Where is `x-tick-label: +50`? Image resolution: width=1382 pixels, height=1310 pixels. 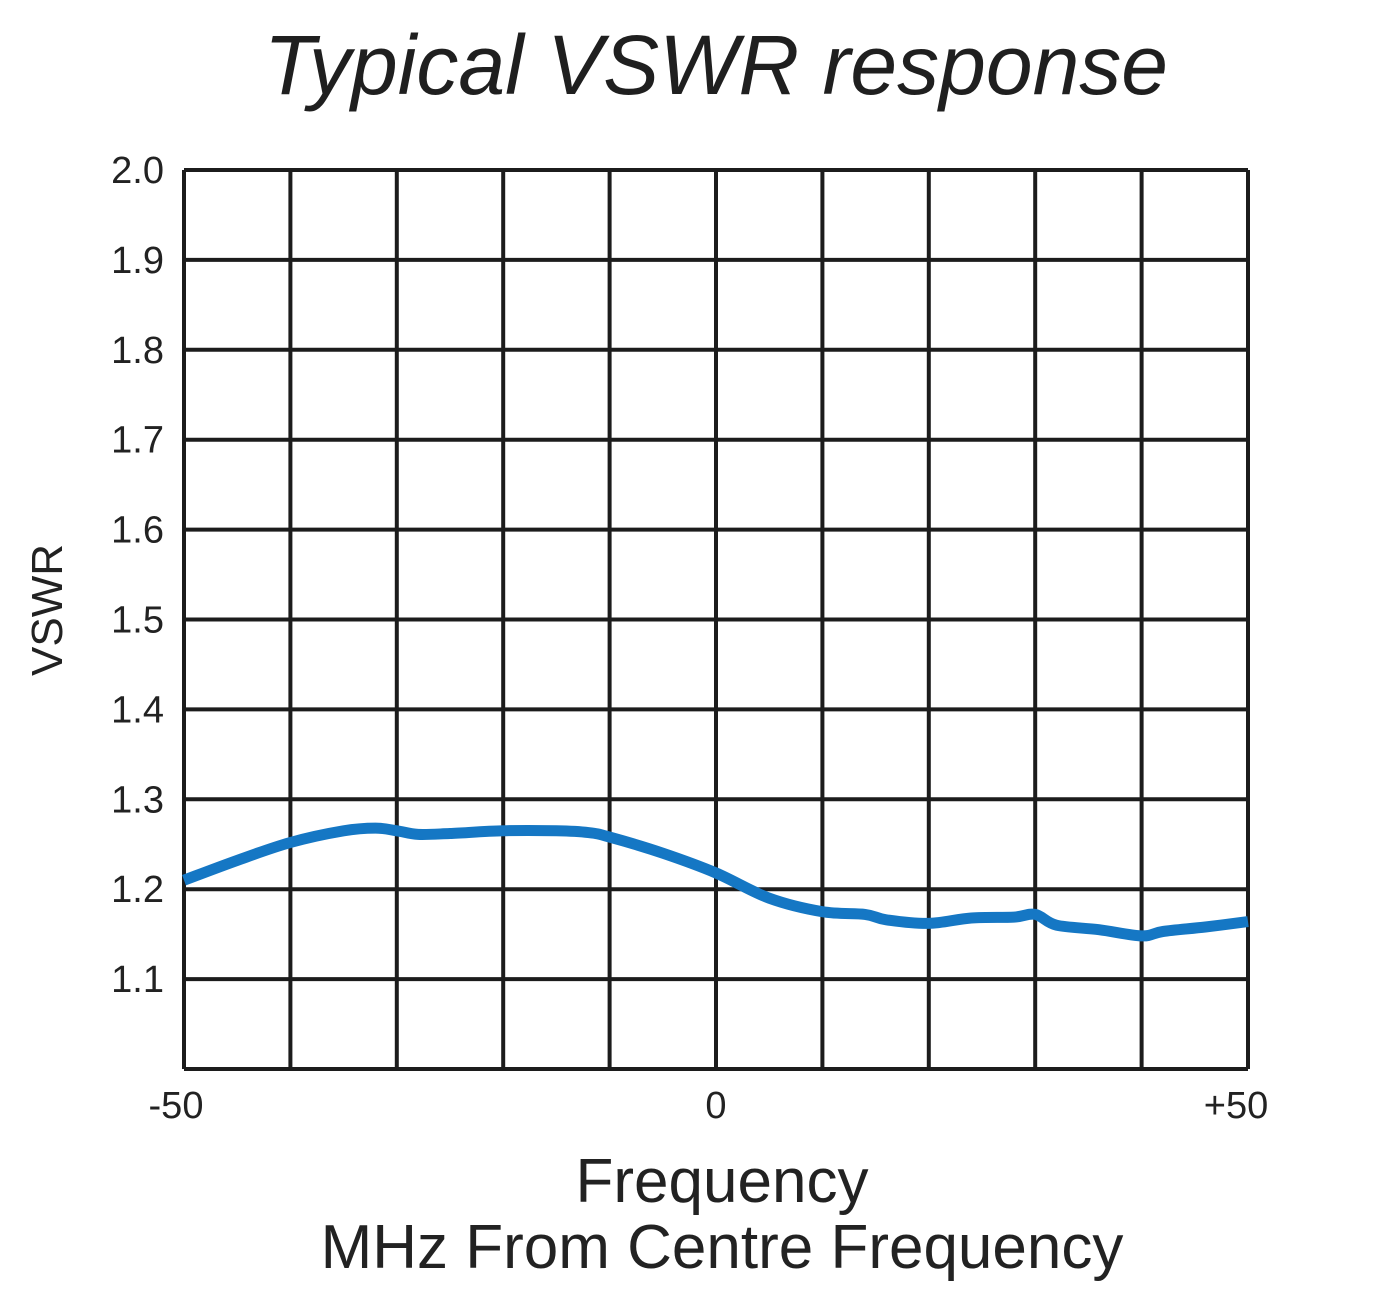
x-tick-label: +50 is located at coordinates (1236, 1106).